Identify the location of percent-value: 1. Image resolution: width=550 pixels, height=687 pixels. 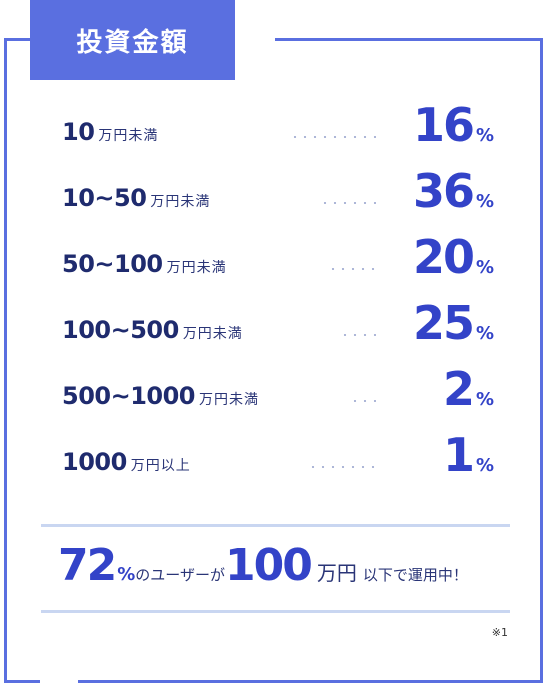
(458, 455).